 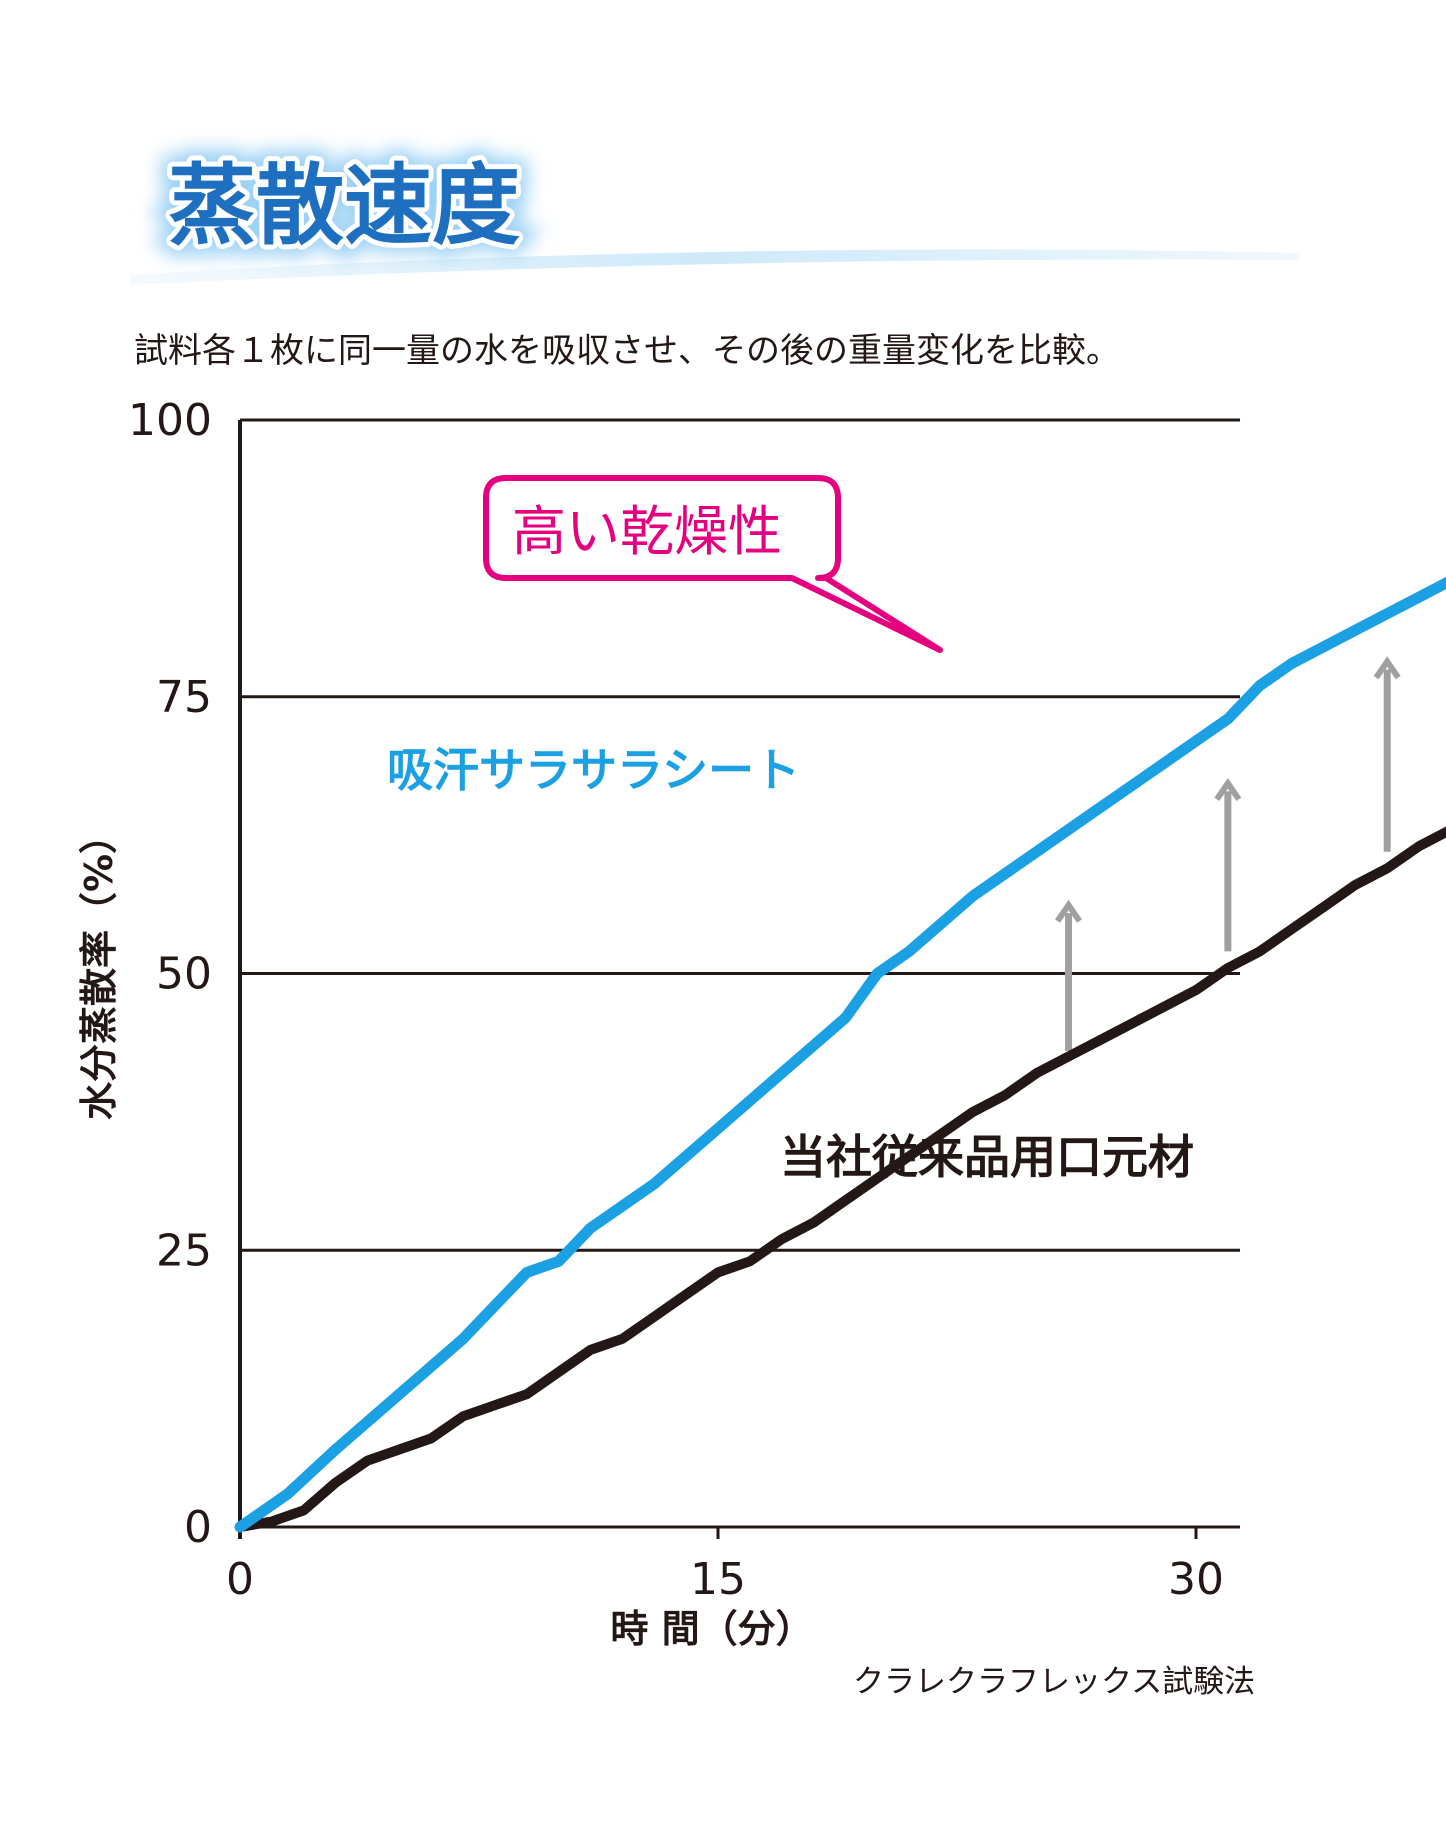 I want to click on series-label-old: 当社従来品用口元材, so click(x=987, y=1157).